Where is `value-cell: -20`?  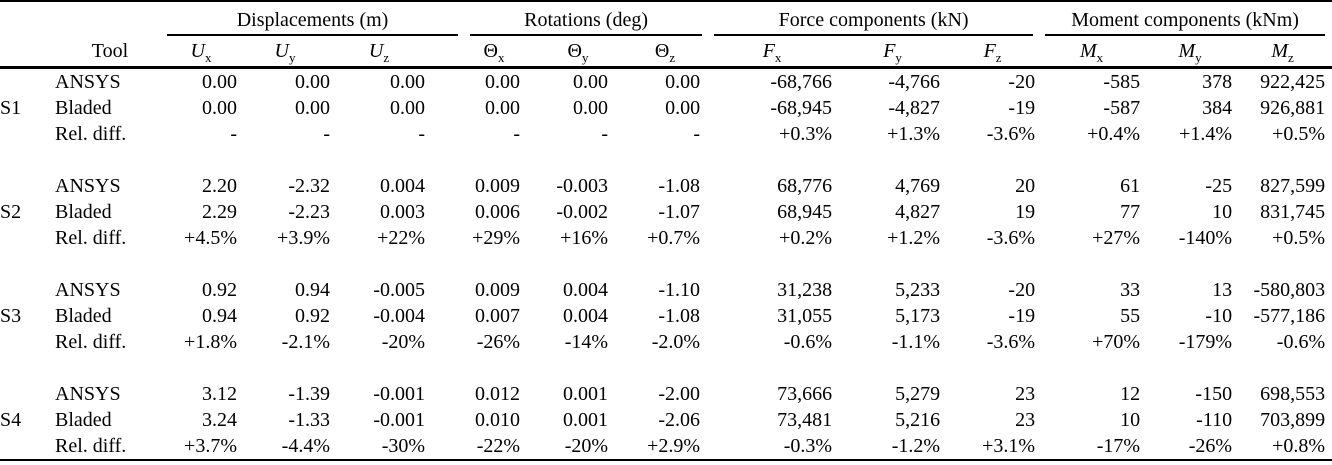 value-cell: -20 is located at coordinates (1022, 81).